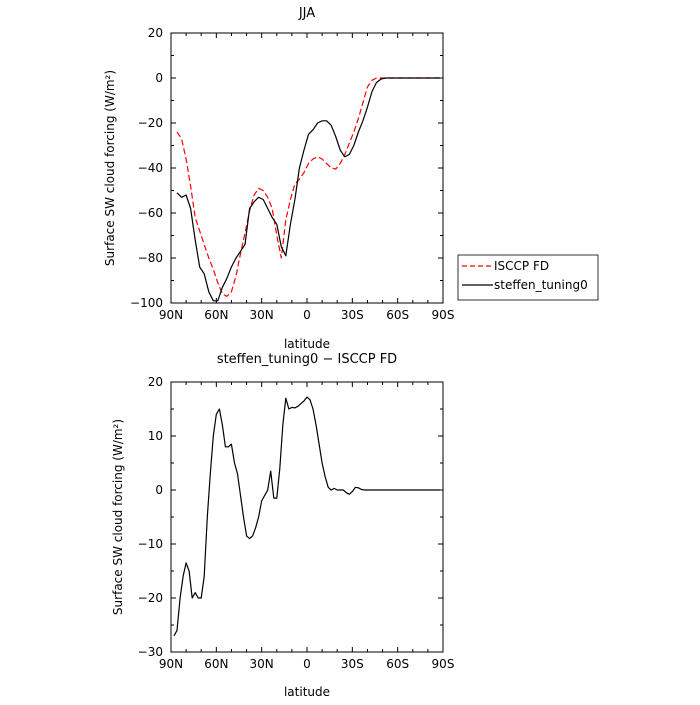 This screenshot has width=700, height=705. What do you see at coordinates (155, 436) in the screenshot?
I see `y-tick-label: 10` at bounding box center [155, 436].